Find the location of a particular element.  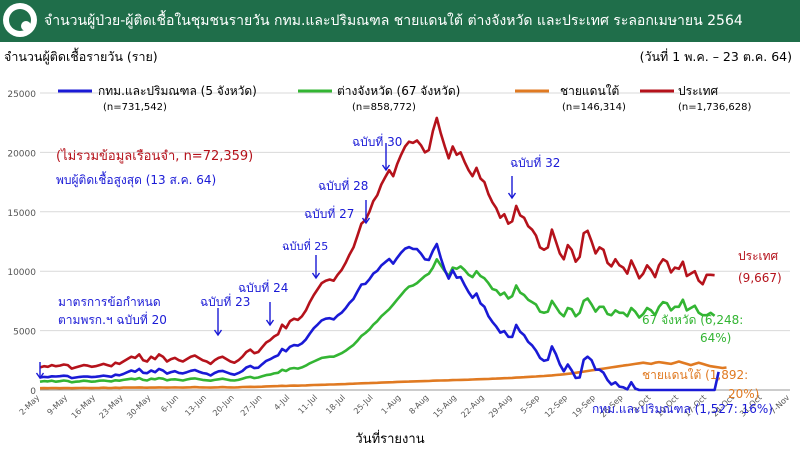

x-tick-label: 23-May is located at coordinates (110, 406).